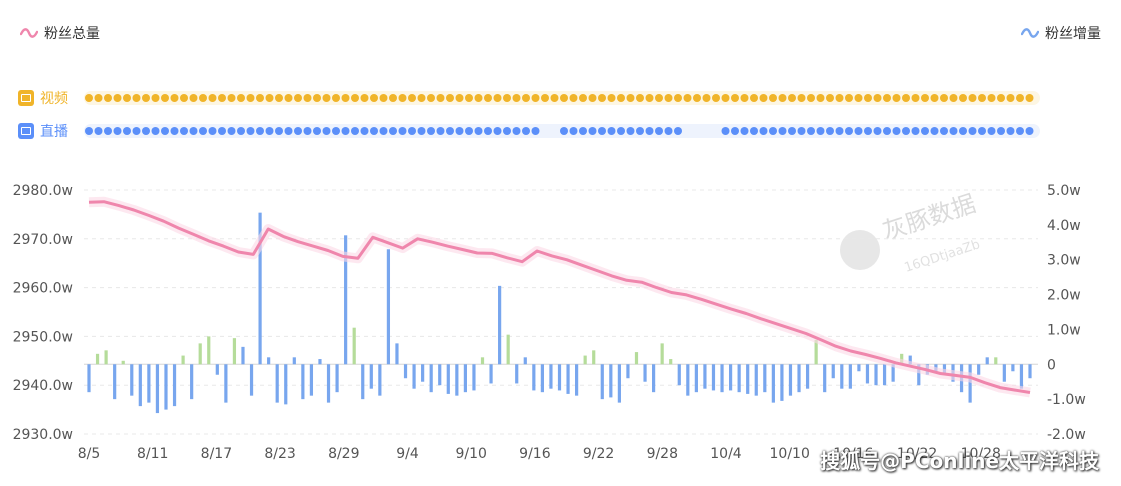  What do you see at coordinates (43, 98) in the screenshot?
I see `video-track: 视频` at bounding box center [43, 98].